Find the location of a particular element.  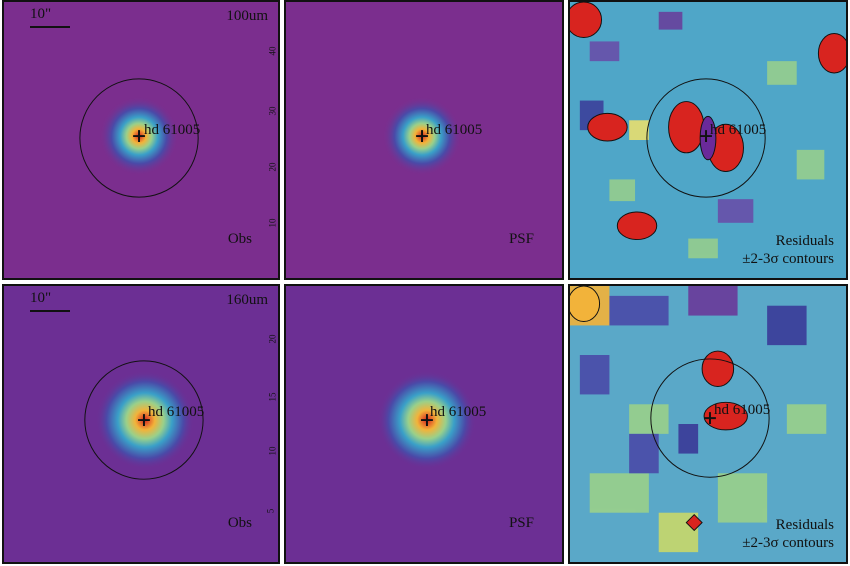

y-tick: 5 is located at coordinates (270, 511).